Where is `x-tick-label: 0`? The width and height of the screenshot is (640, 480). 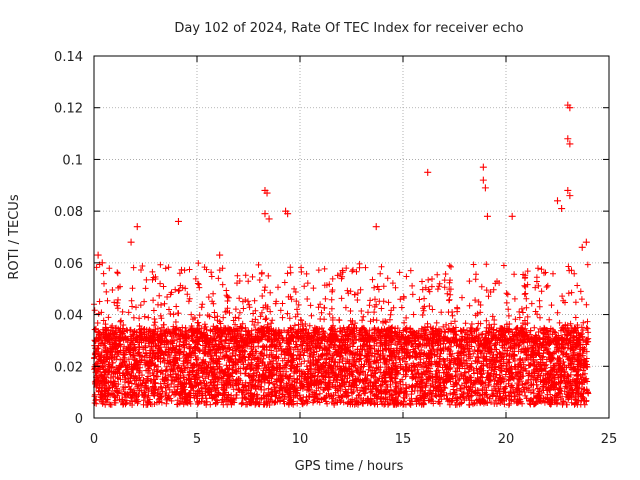
x-tick-label: 0 is located at coordinates (94, 439).